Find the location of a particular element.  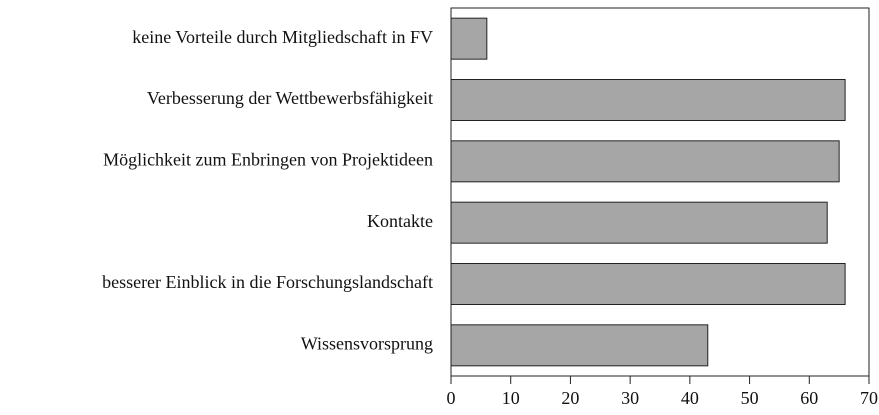

y-tick-label: Kontakte is located at coordinates (400, 221).